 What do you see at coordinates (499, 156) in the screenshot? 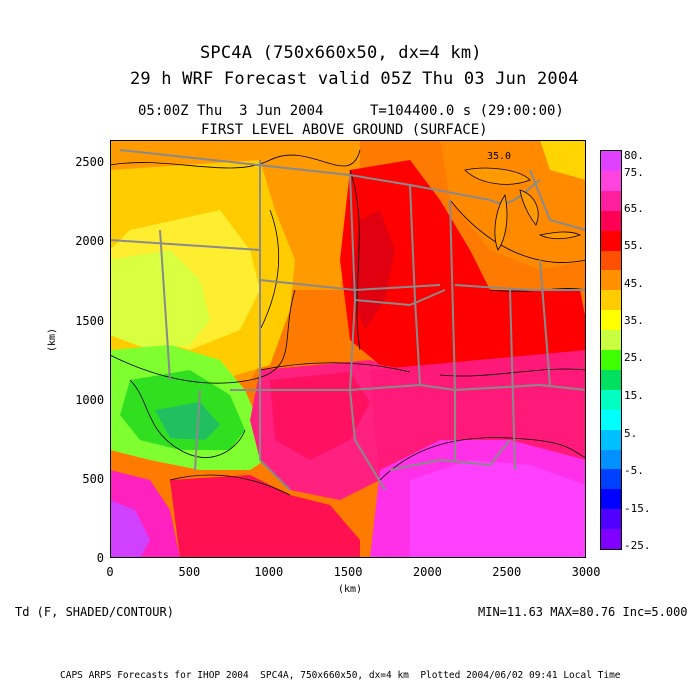
I see `contour-label: 35.0` at bounding box center [499, 156].